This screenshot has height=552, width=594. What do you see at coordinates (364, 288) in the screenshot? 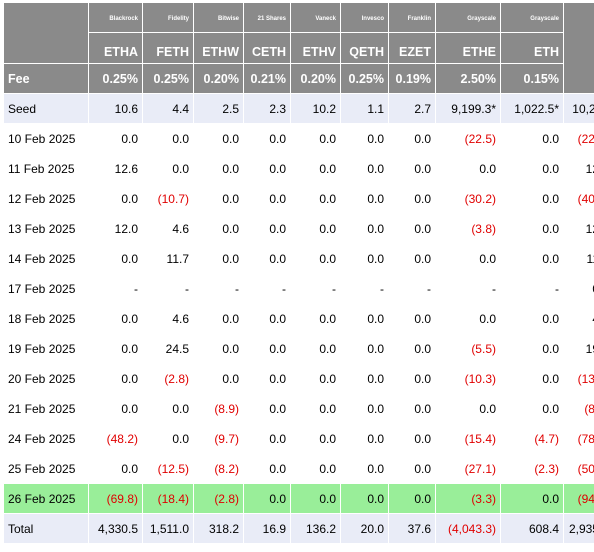
I see `flow-cell: -` at bounding box center [364, 288].